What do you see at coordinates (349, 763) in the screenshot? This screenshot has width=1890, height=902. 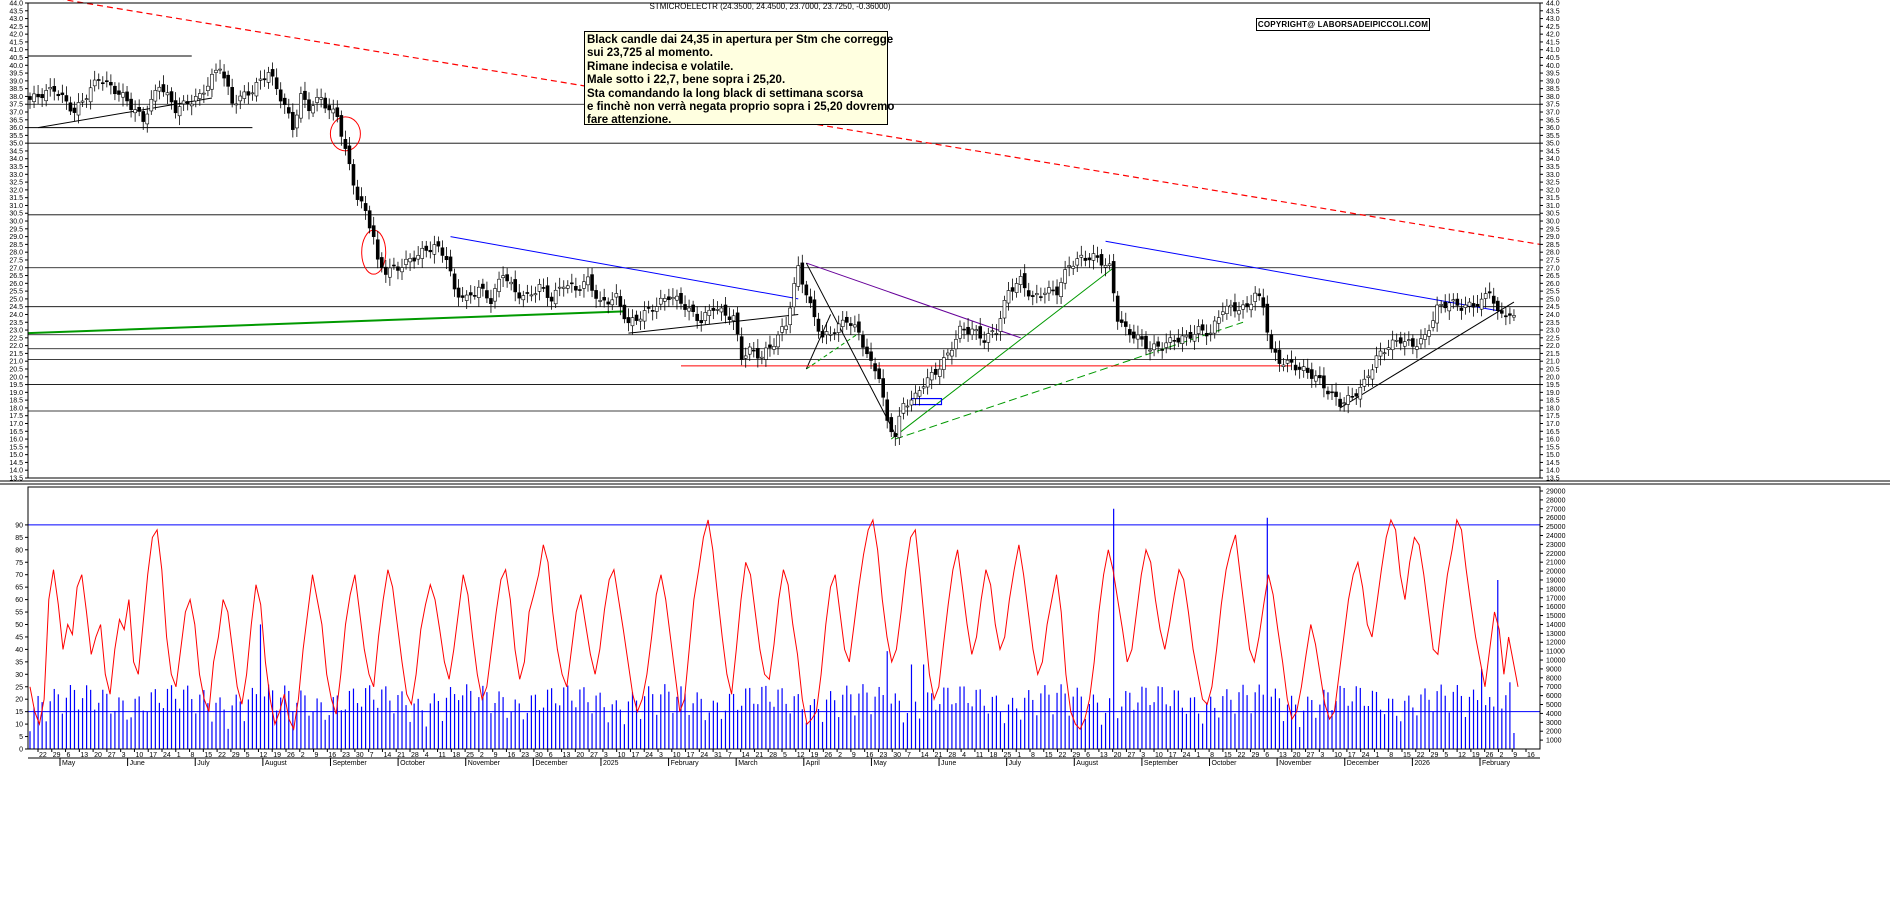 I see `month-label: September` at bounding box center [349, 763].